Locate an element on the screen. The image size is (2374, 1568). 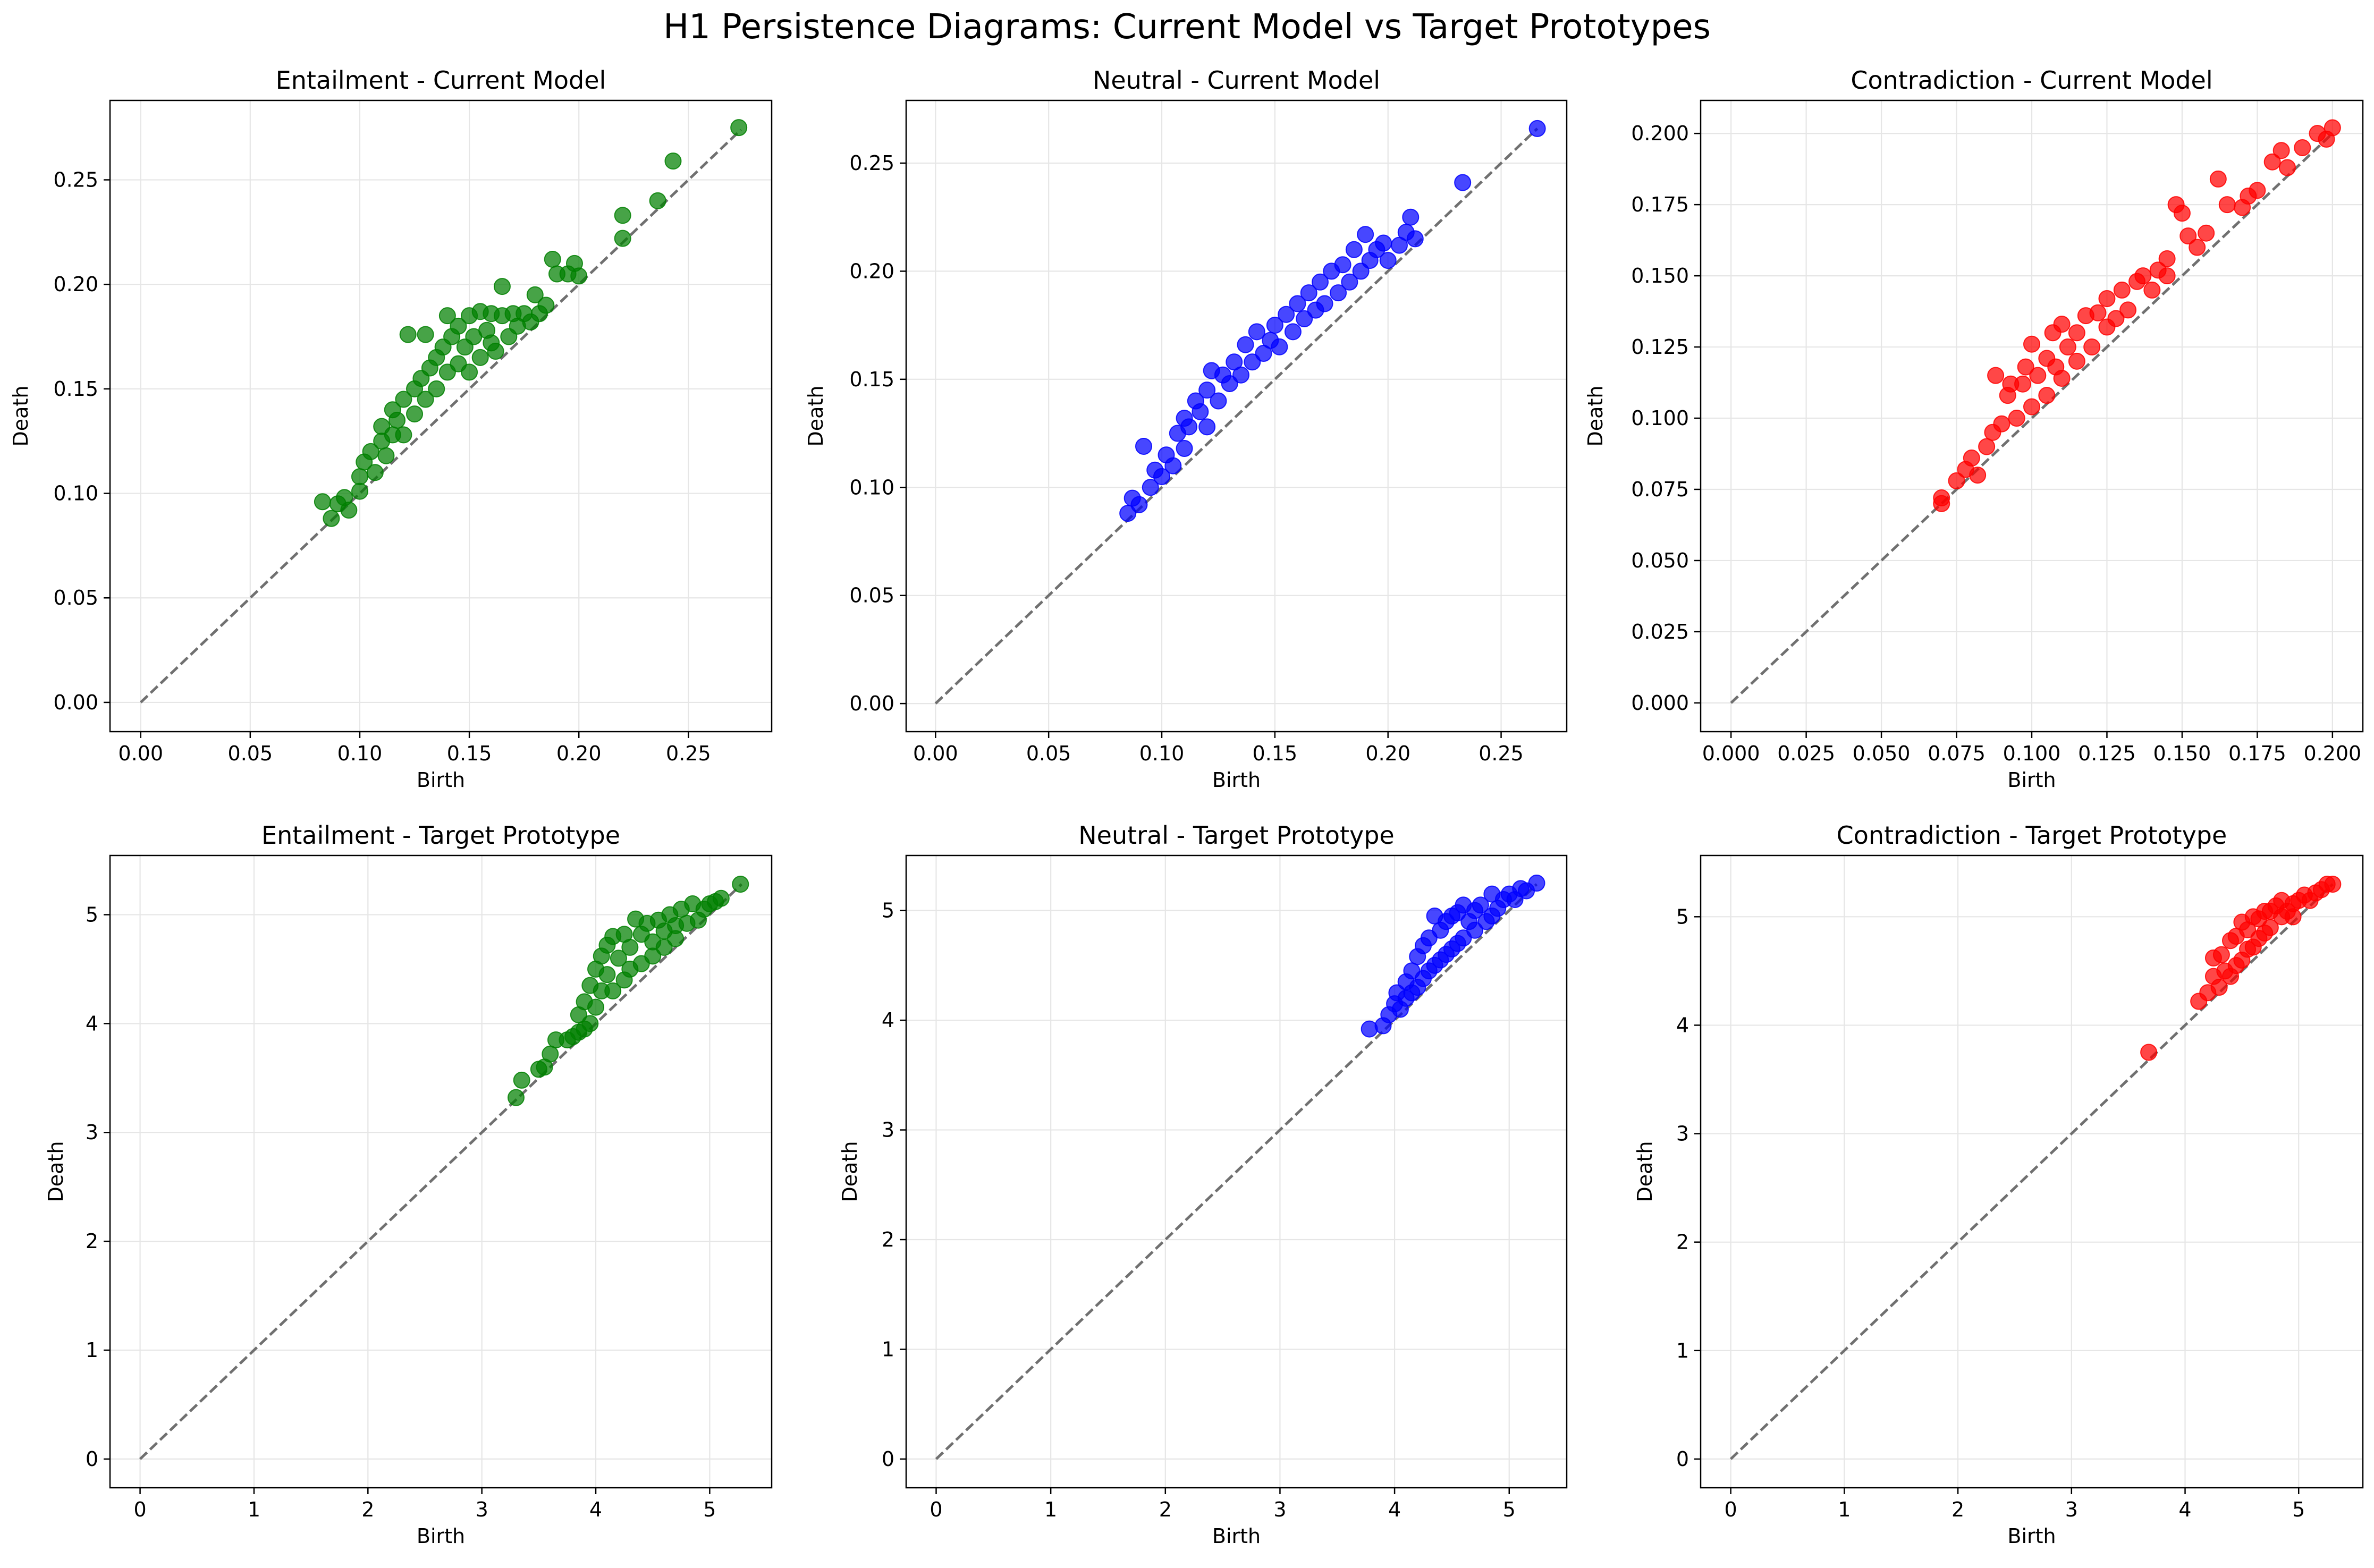
diagonal-line is located at coordinates (1236, 1171).